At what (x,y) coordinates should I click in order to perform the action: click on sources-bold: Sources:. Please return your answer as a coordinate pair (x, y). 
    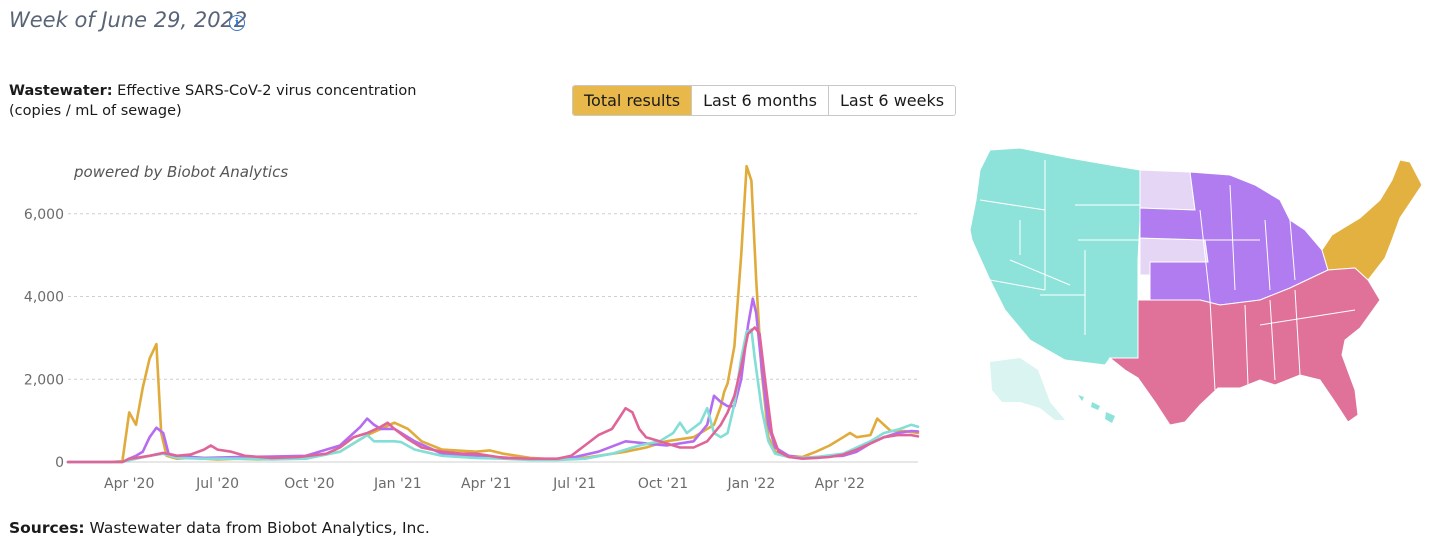
    Looking at the image, I should click on (47, 528).